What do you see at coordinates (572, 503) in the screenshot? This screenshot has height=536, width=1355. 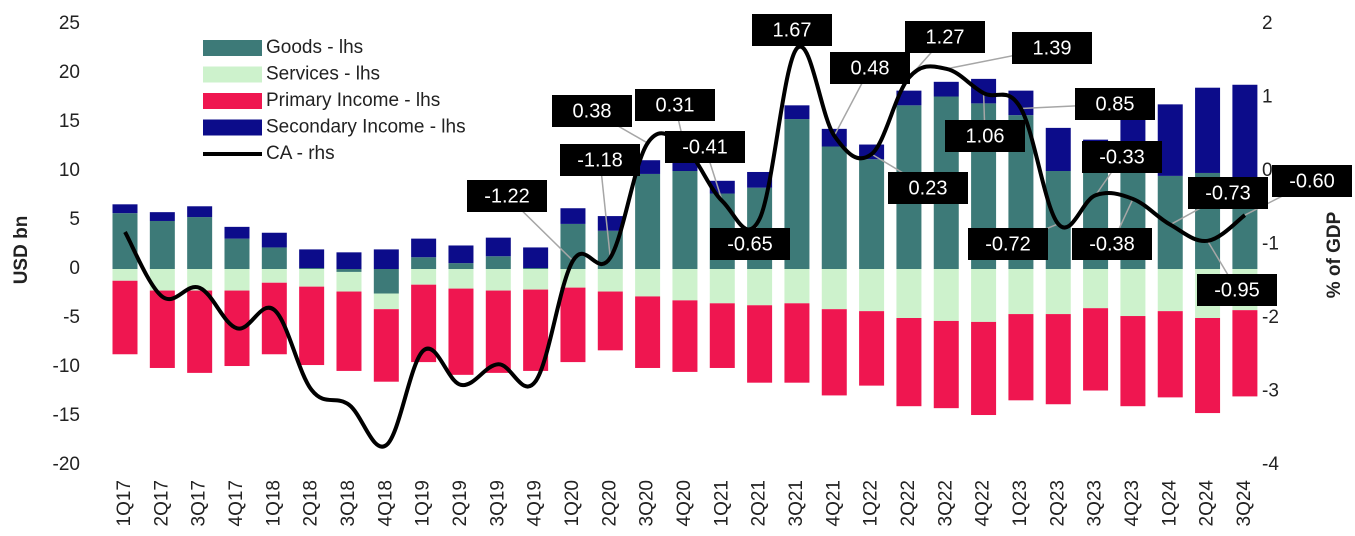 I see `x-tick-label: 1Q20` at bounding box center [572, 503].